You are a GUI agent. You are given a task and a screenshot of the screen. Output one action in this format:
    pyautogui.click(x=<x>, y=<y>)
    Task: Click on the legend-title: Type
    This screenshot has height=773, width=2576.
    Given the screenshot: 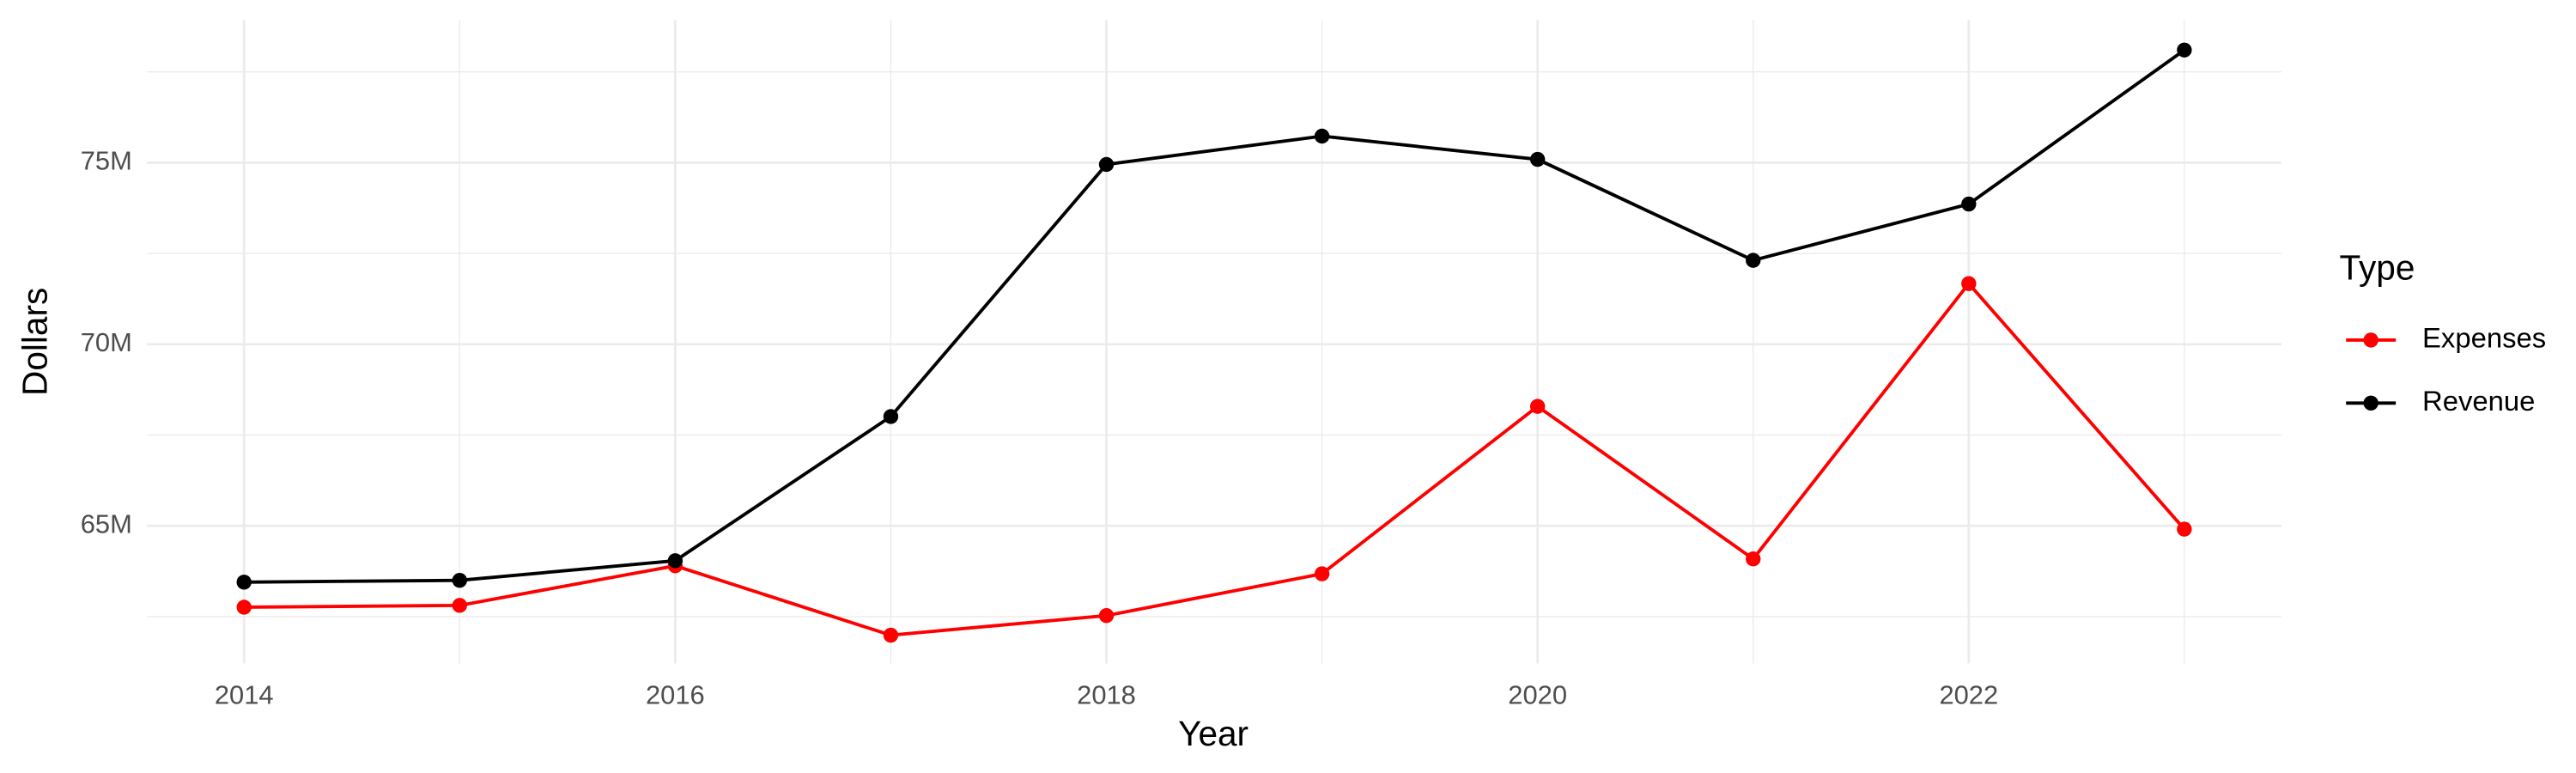 What is the action you would take?
    pyautogui.click(x=2377, y=268)
    